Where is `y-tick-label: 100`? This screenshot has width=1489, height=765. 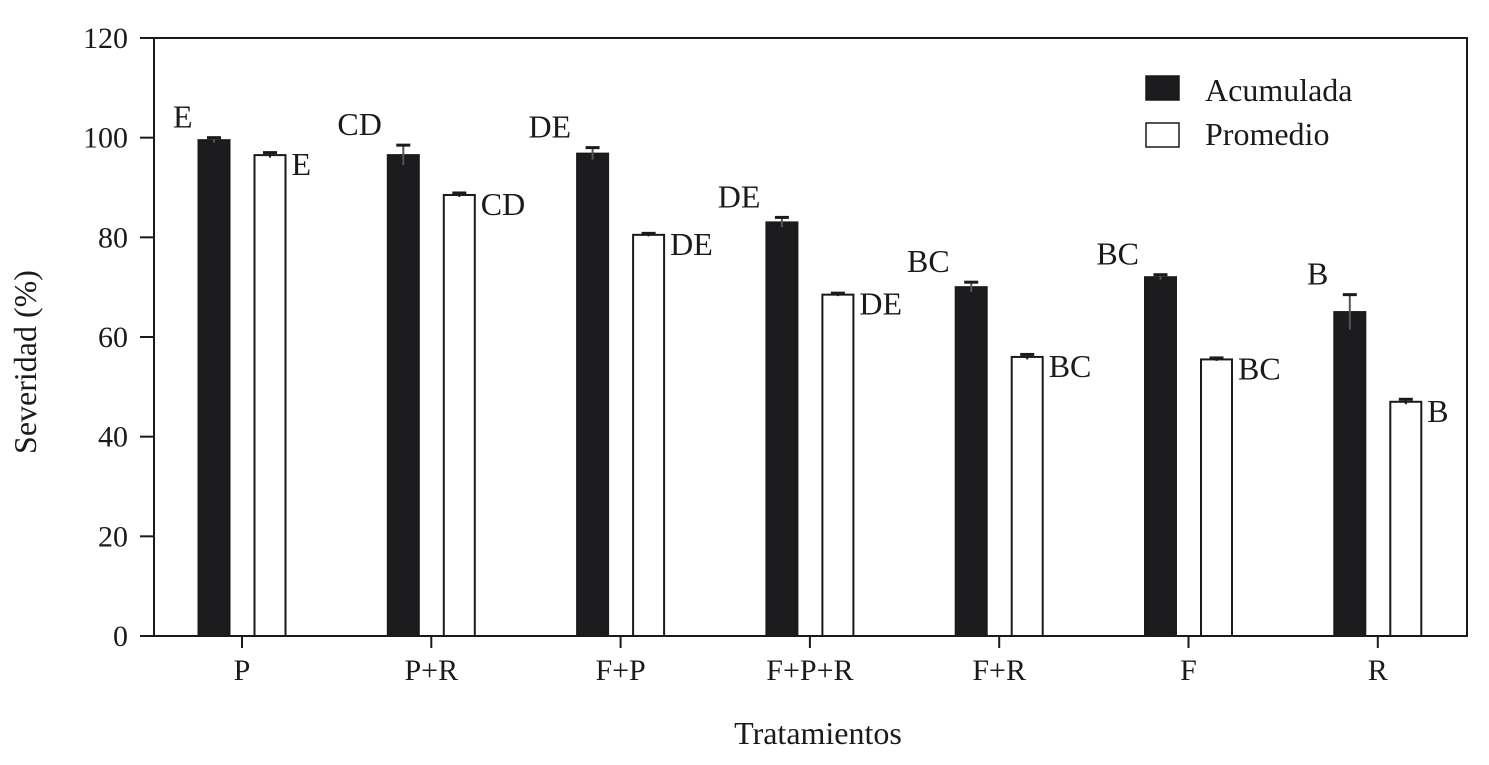
y-tick-label: 100 is located at coordinates (105, 138).